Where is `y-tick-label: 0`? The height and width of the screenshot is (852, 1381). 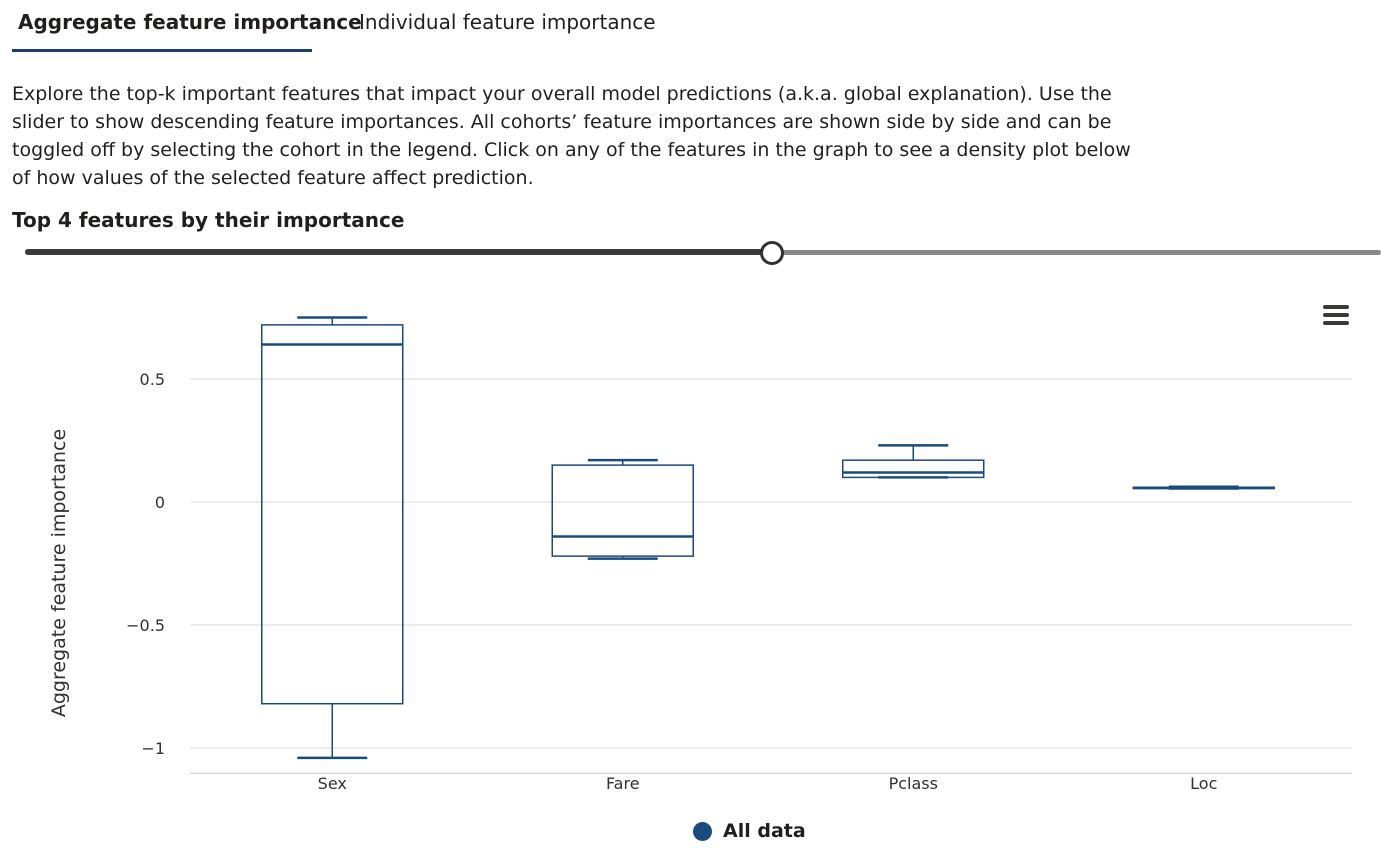 y-tick-label: 0 is located at coordinates (160, 502).